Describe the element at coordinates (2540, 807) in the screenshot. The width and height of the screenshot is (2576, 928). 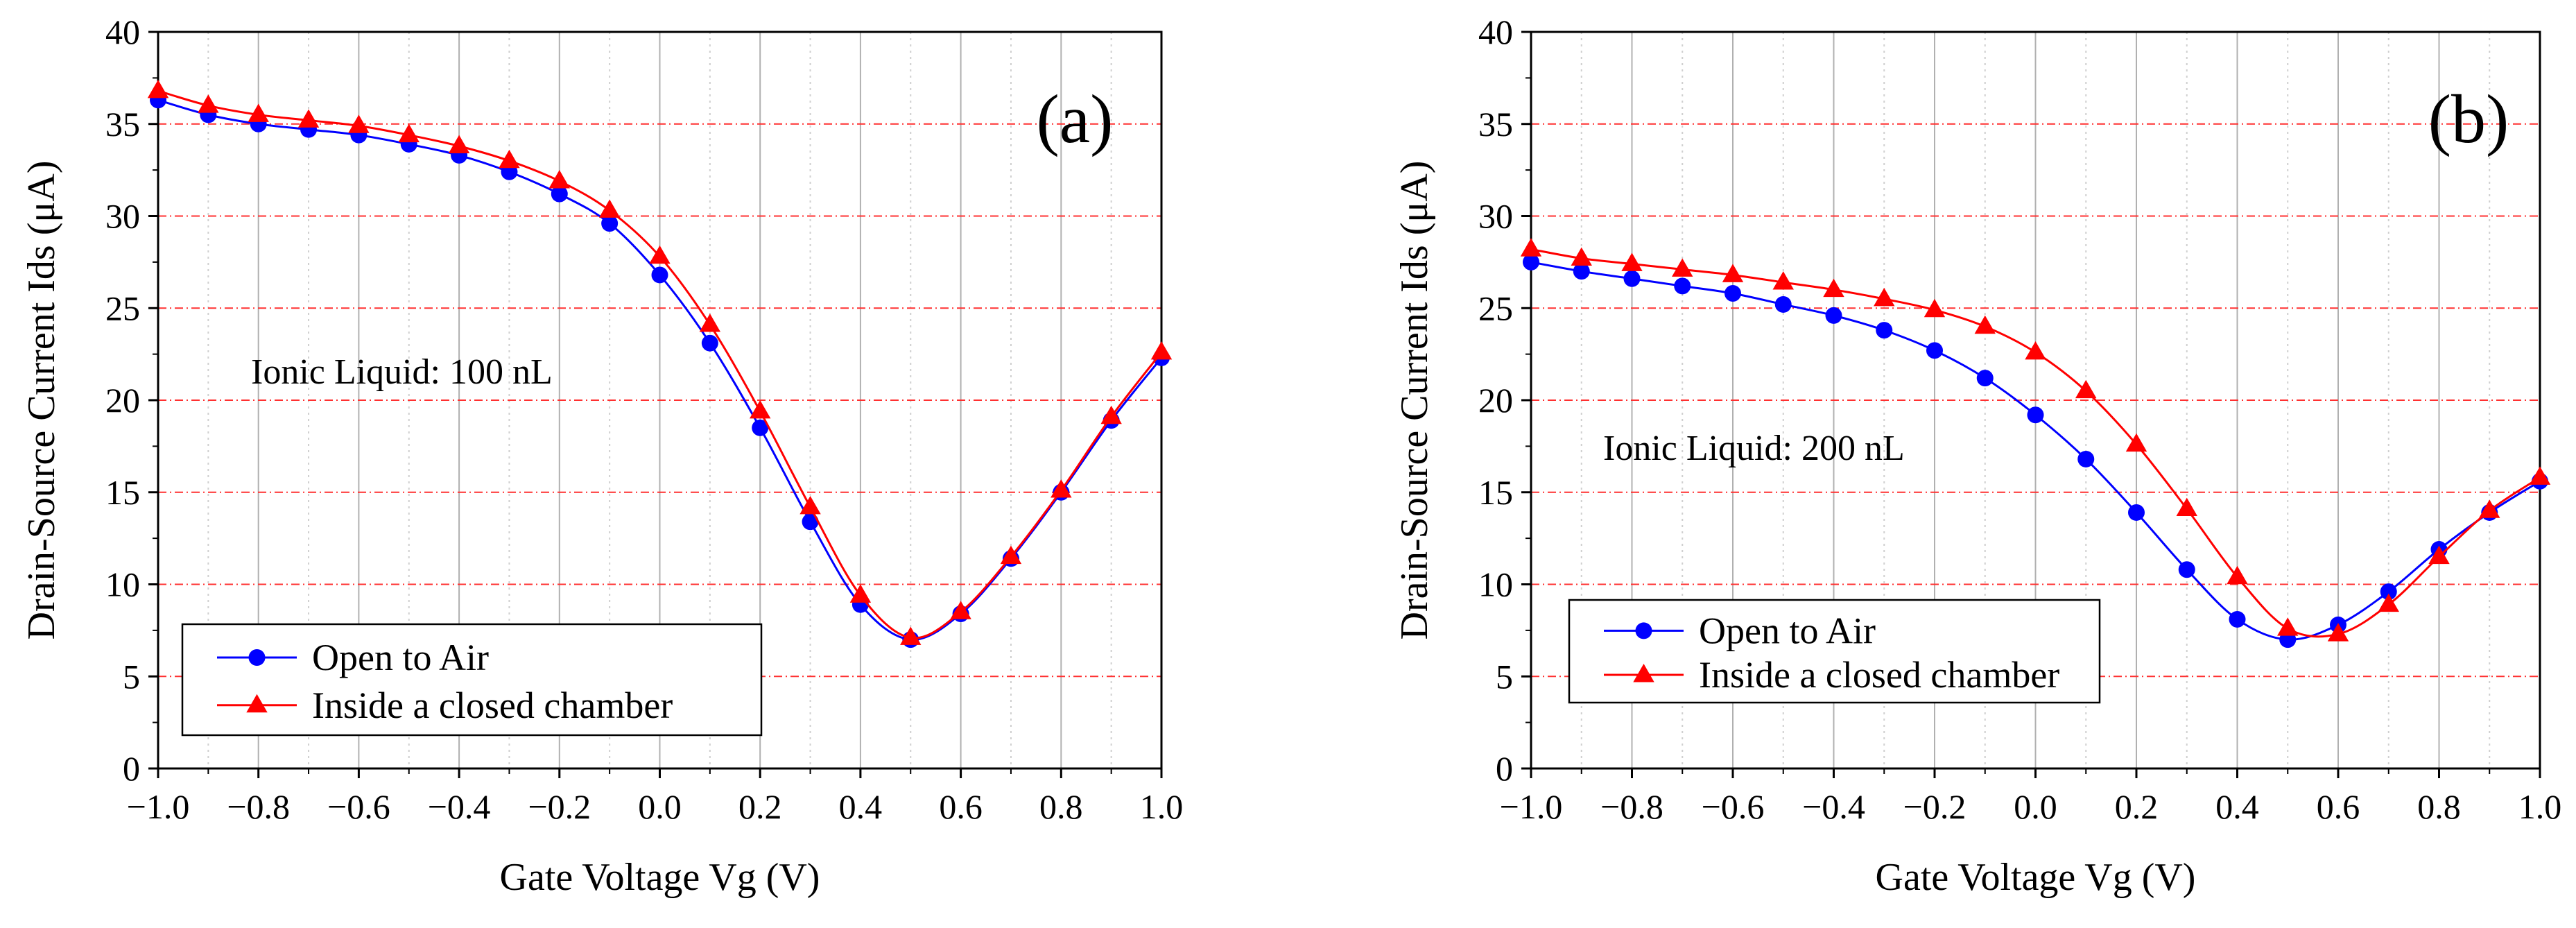
I see `x-tick-label: 1.0` at that location.